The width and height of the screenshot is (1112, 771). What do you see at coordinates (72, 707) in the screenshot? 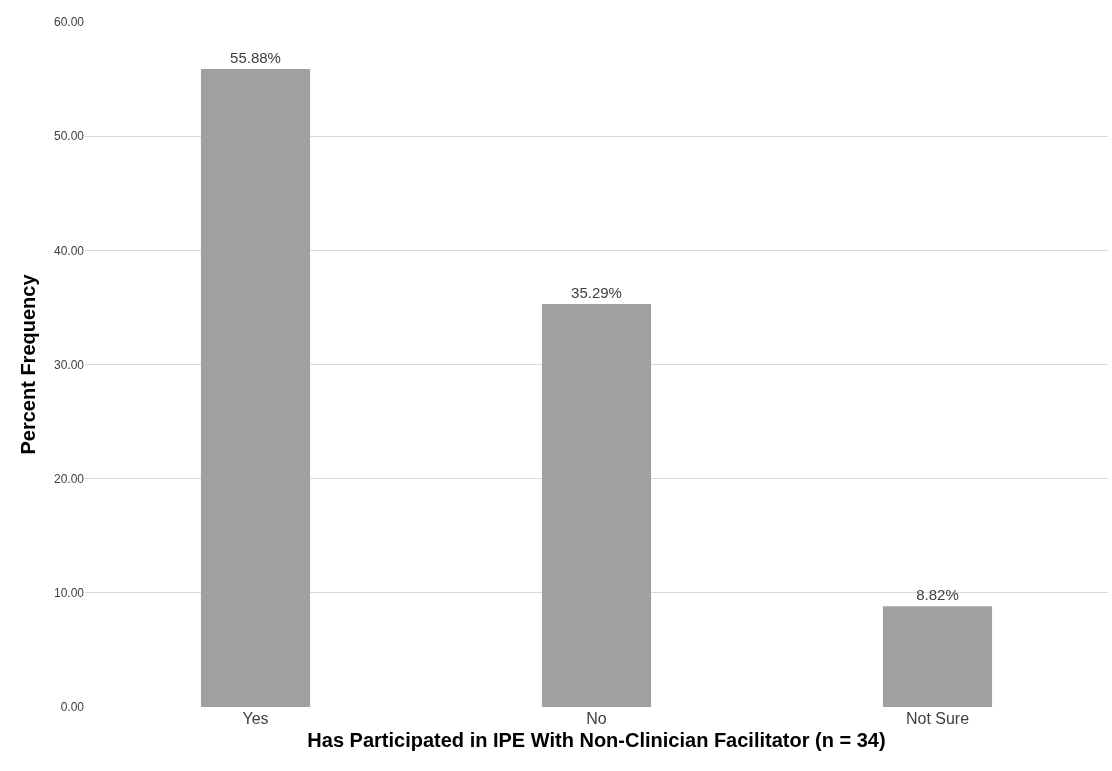
I see `y-tick-label: 0.00` at bounding box center [72, 707].